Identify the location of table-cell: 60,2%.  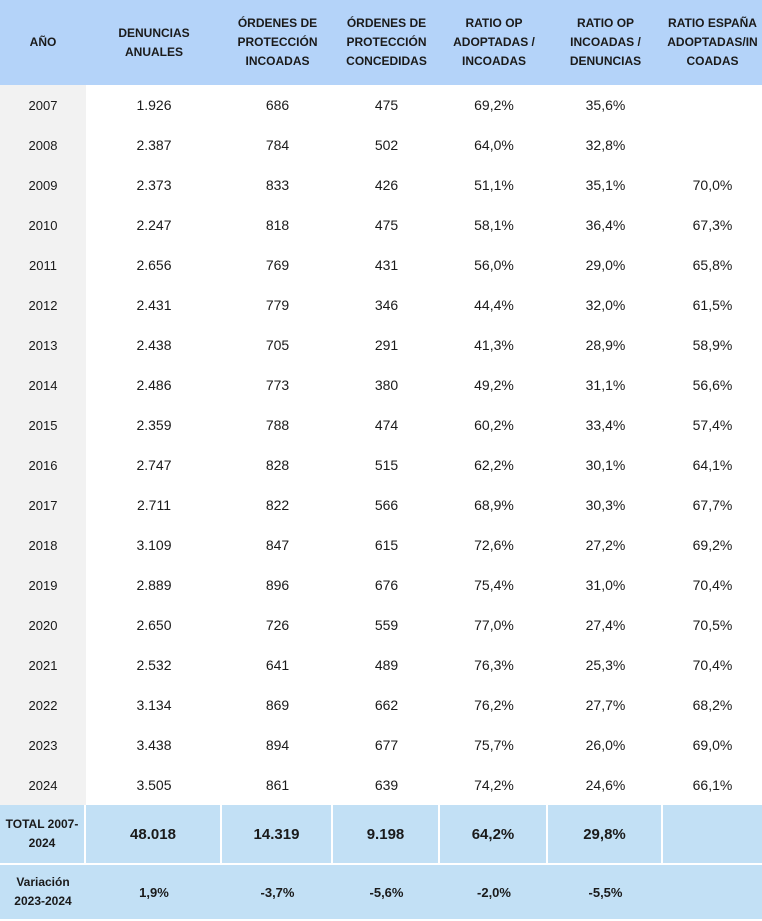
(494, 425).